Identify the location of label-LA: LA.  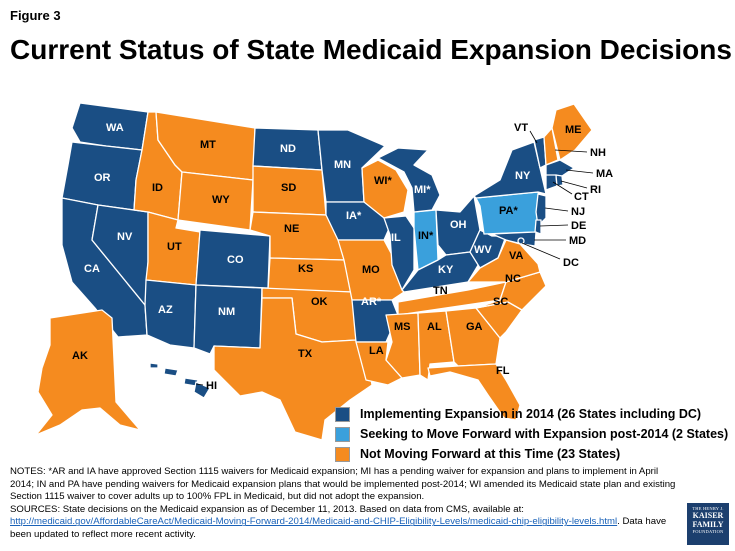
(376, 351).